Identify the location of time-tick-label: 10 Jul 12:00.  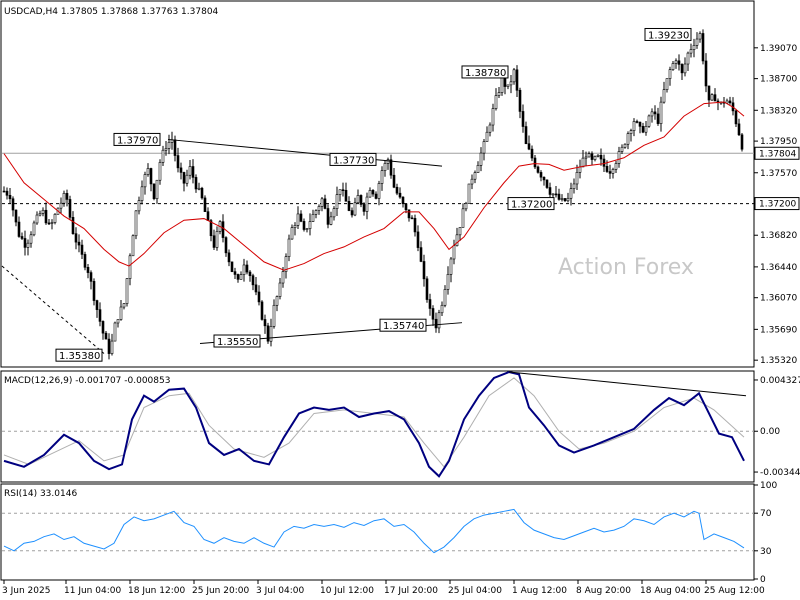
(347, 591).